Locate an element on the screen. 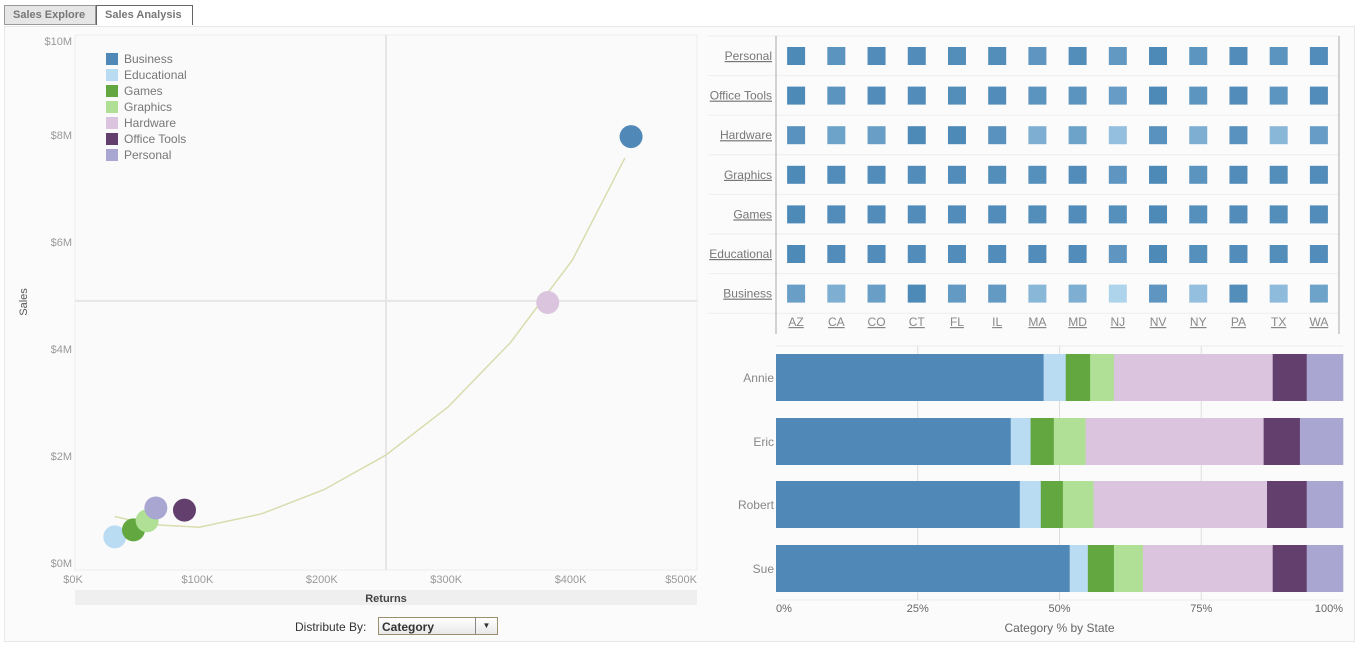  row-label-games: Games is located at coordinates (752, 214).